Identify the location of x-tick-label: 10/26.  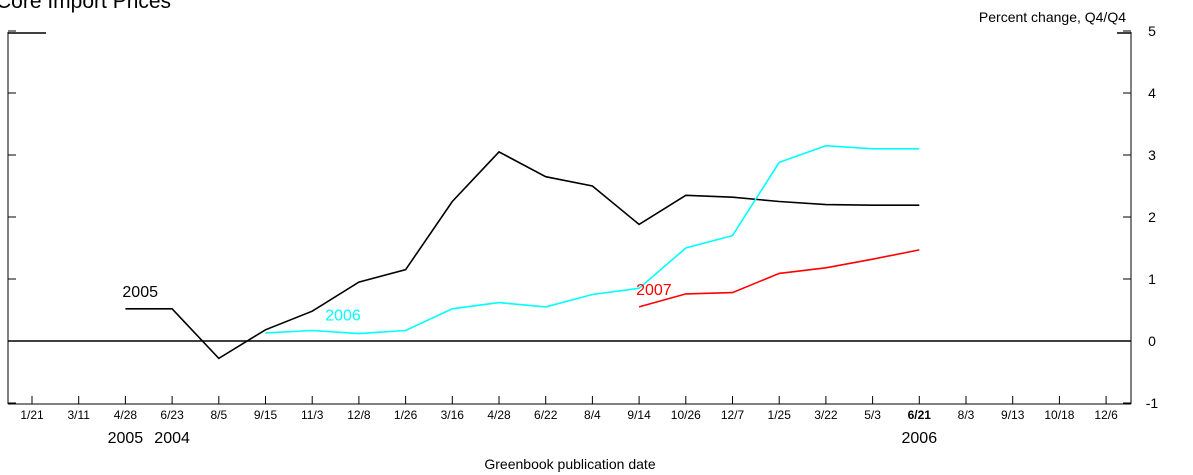
(686, 415).